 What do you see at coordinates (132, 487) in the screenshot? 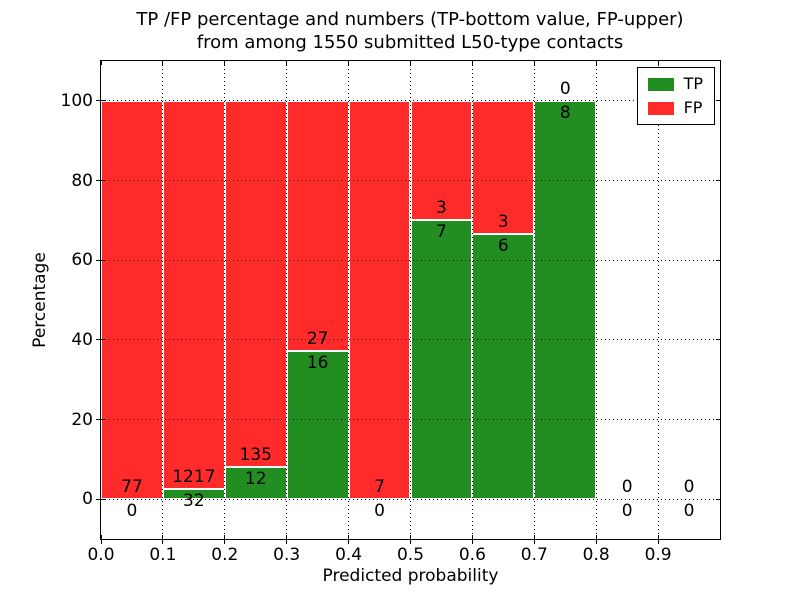
I see `fp-count-label: 77` at bounding box center [132, 487].